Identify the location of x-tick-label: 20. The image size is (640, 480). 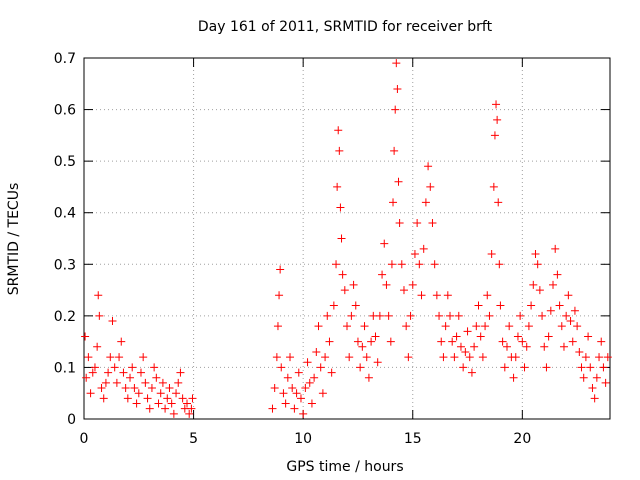
(522, 439).